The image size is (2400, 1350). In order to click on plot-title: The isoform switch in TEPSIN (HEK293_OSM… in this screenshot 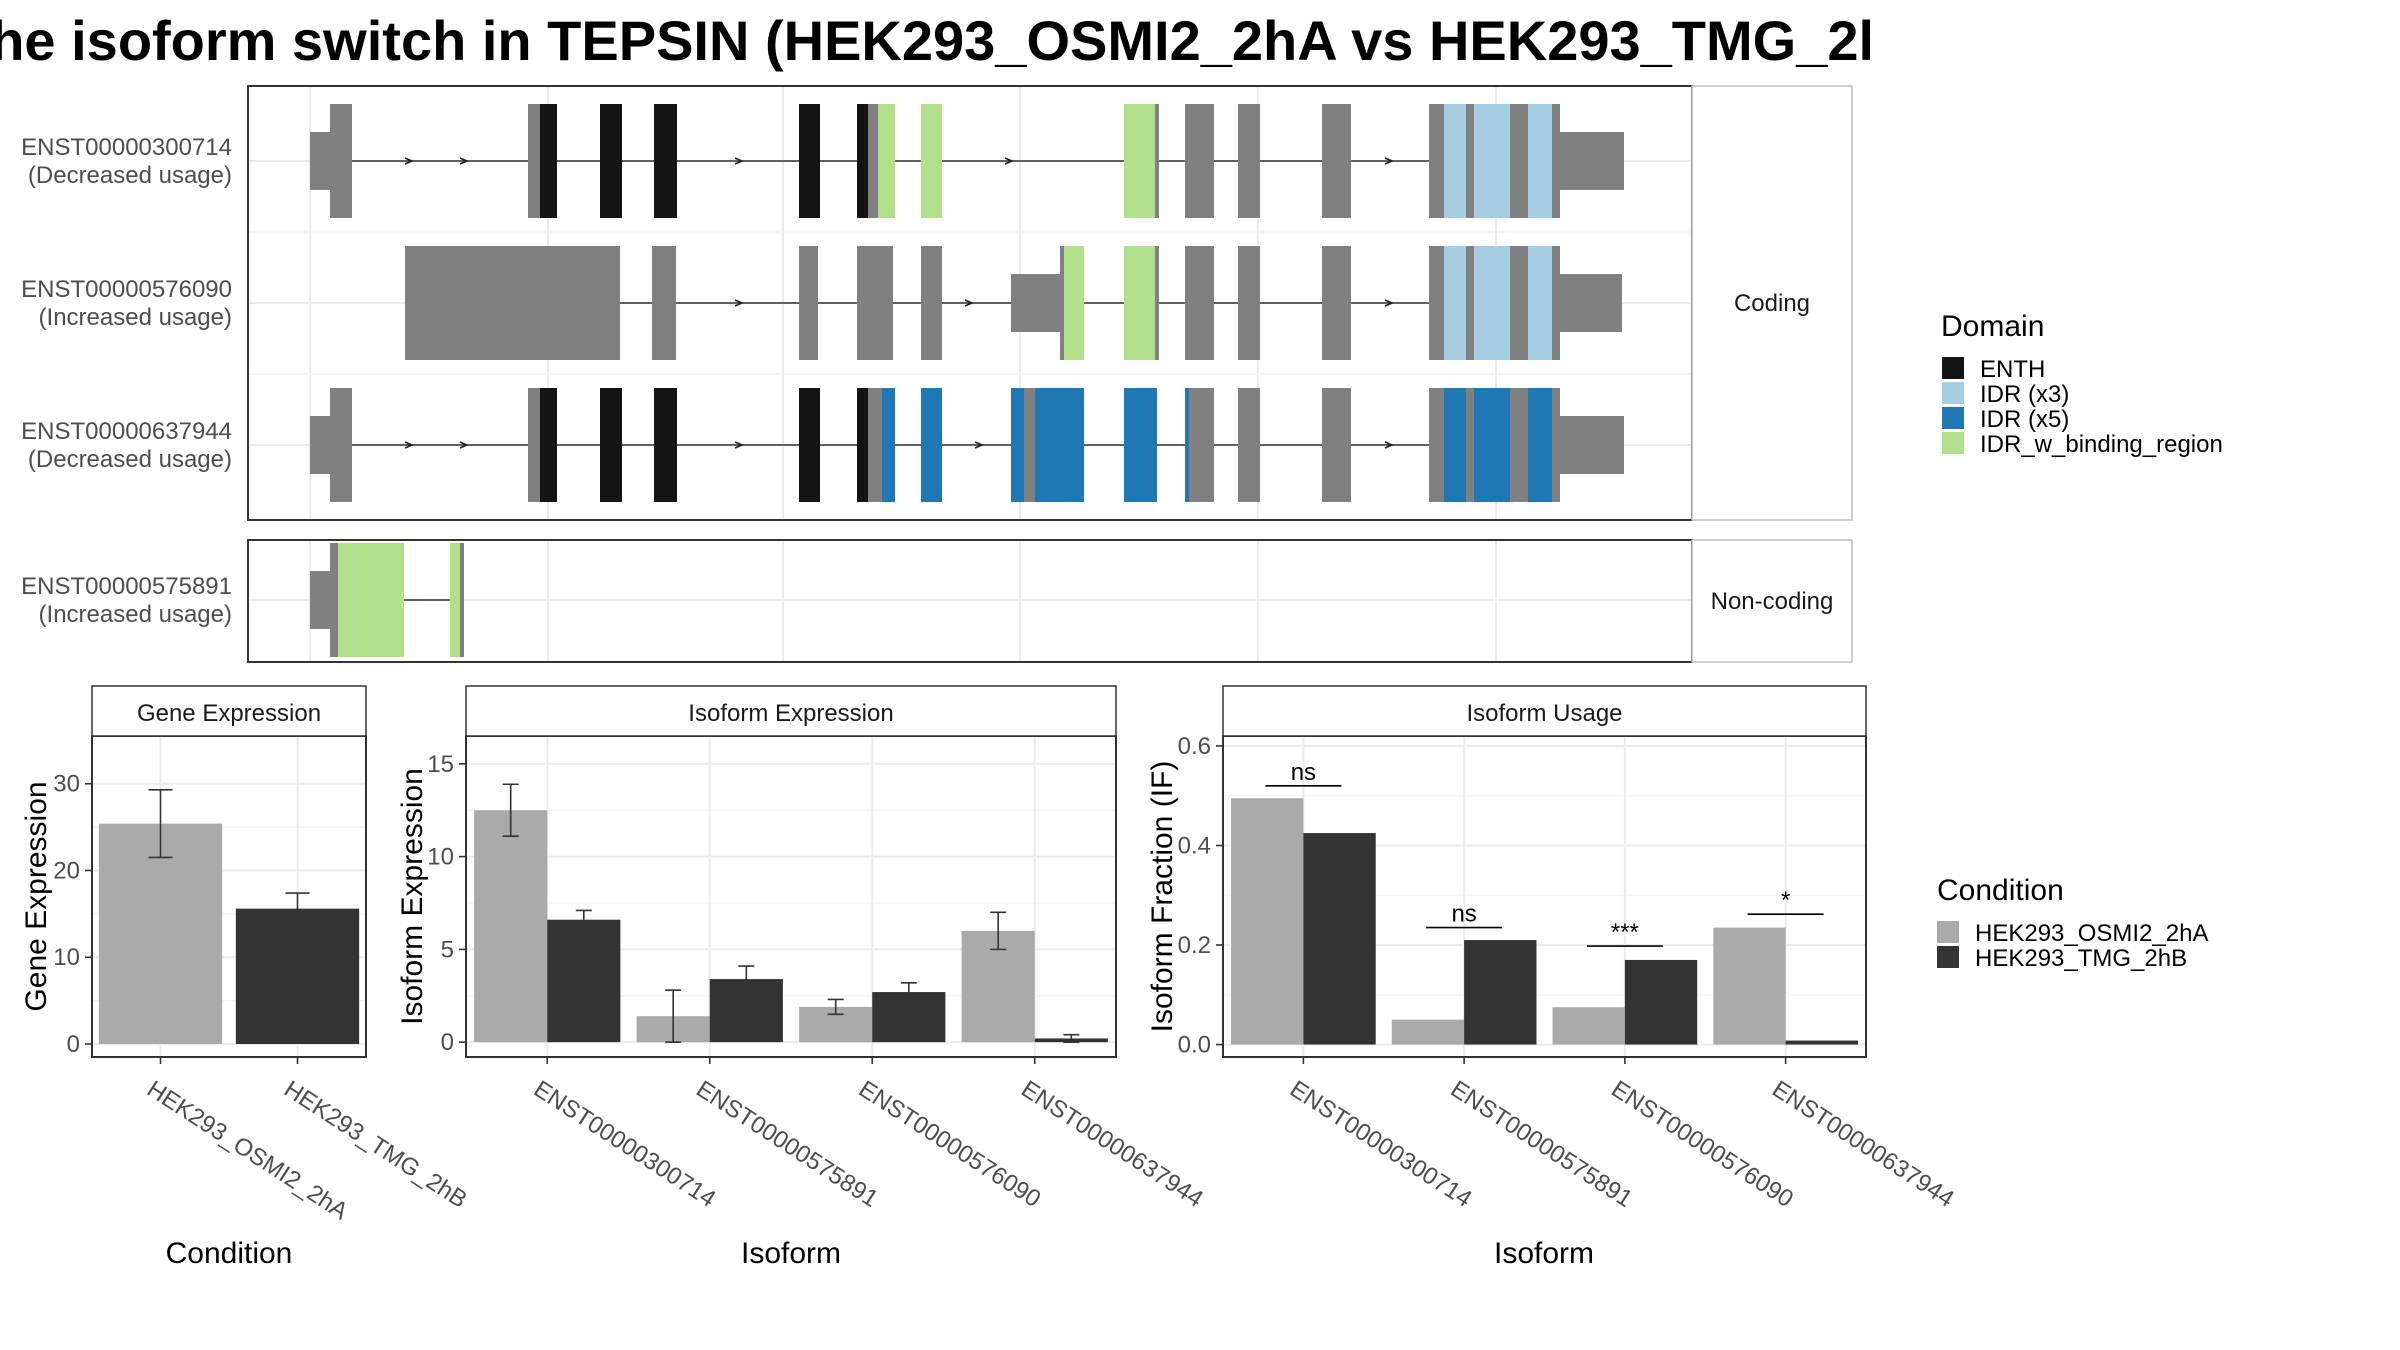, I will do `click(935, 40)`.